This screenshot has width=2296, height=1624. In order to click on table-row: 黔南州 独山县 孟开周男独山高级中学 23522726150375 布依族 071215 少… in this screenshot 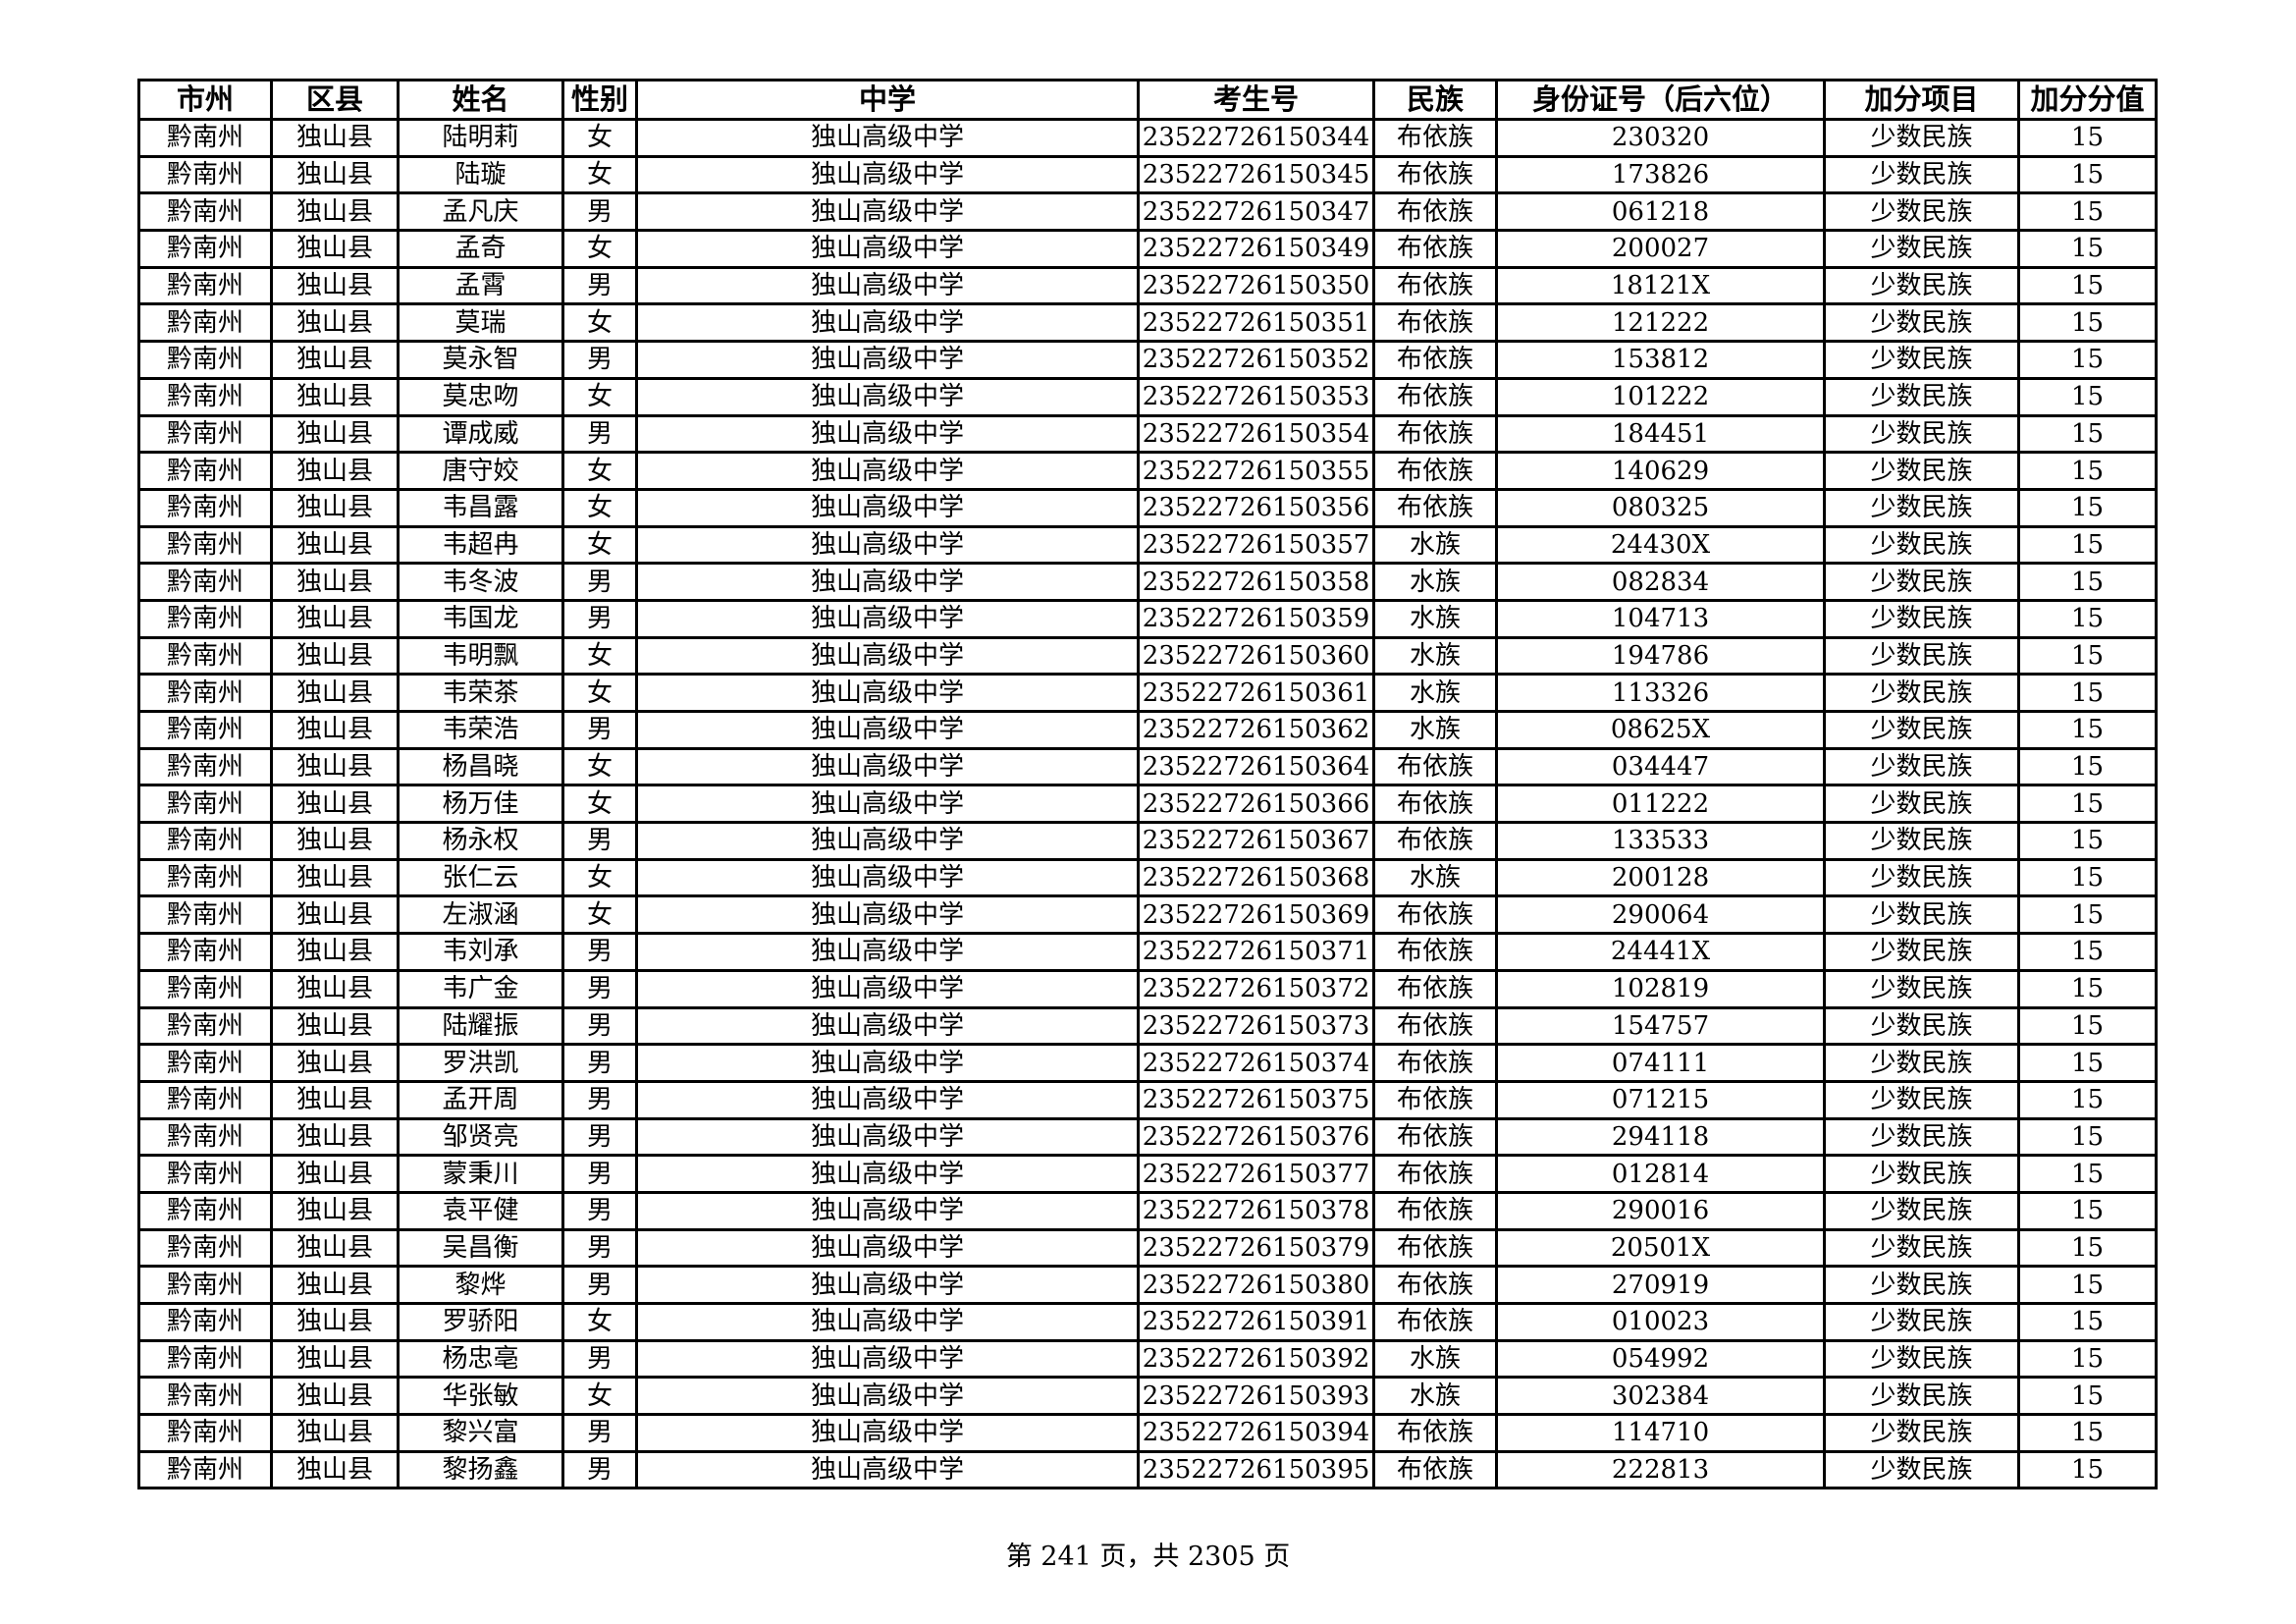, I will do `click(1147, 1099)`.